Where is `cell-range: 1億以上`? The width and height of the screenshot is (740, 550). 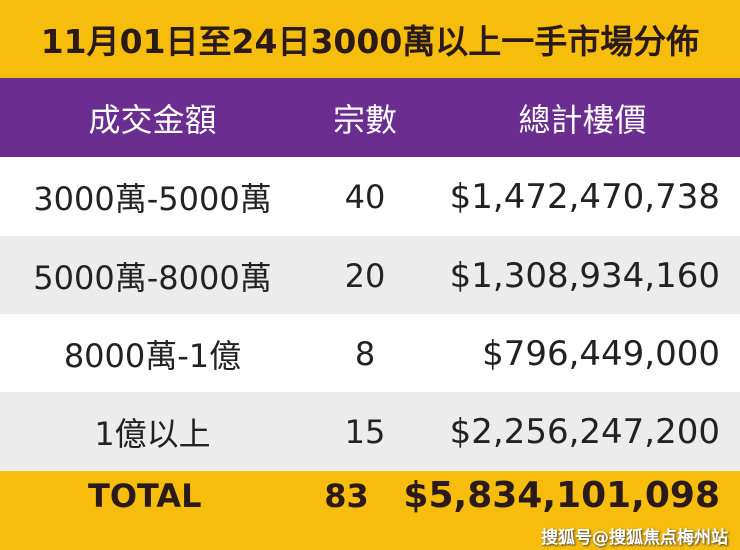 cell-range: 1億以上 is located at coordinates (152, 433).